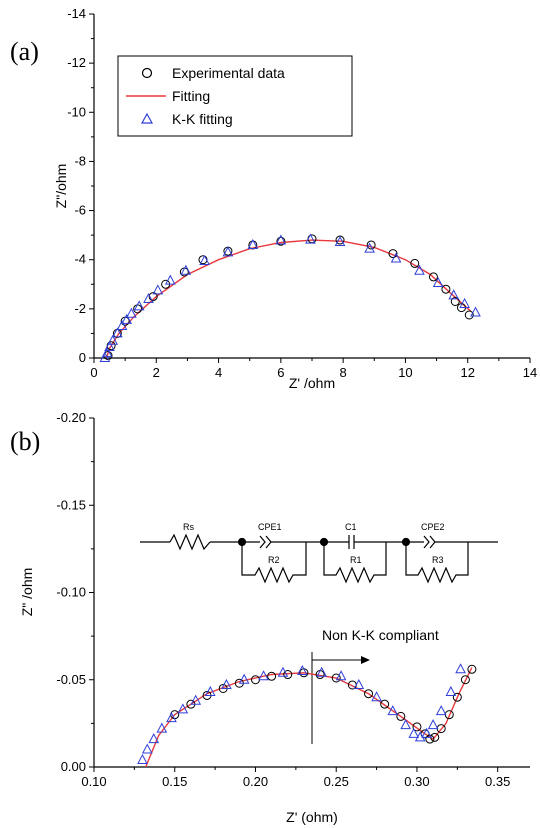  What do you see at coordinates (191, 96) in the screenshot?
I see `legend-entry-fitting: Fitting` at bounding box center [191, 96].